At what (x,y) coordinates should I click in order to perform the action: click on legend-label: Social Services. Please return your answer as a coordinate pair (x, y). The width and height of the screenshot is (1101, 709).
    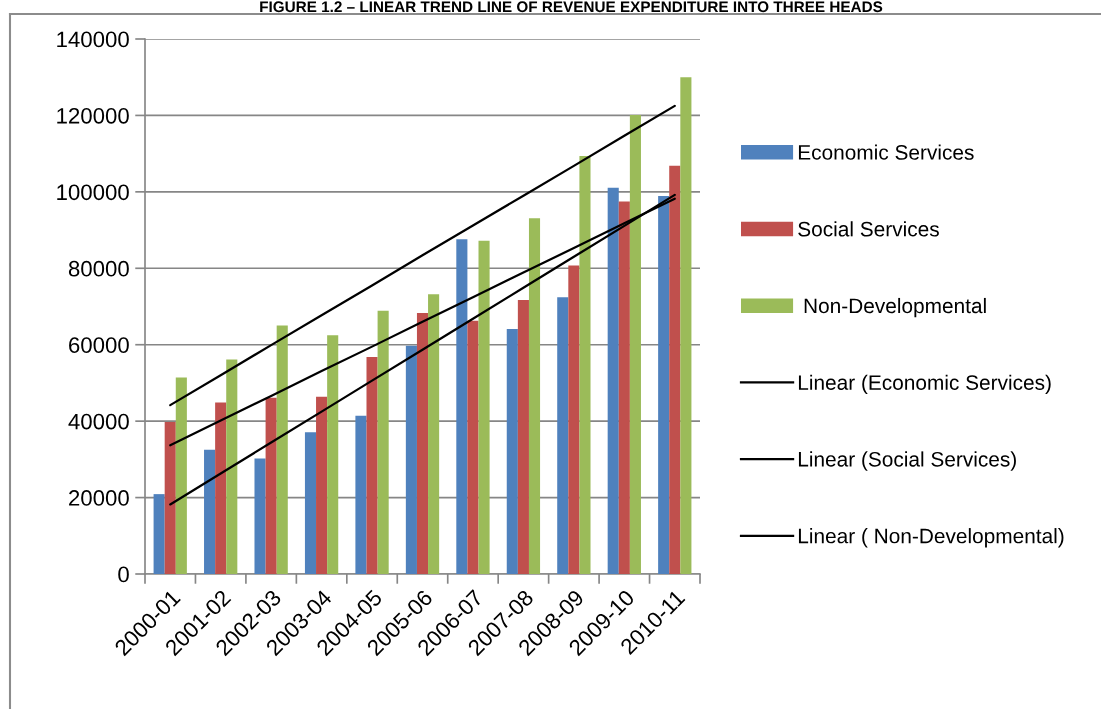
    Looking at the image, I should click on (868, 229).